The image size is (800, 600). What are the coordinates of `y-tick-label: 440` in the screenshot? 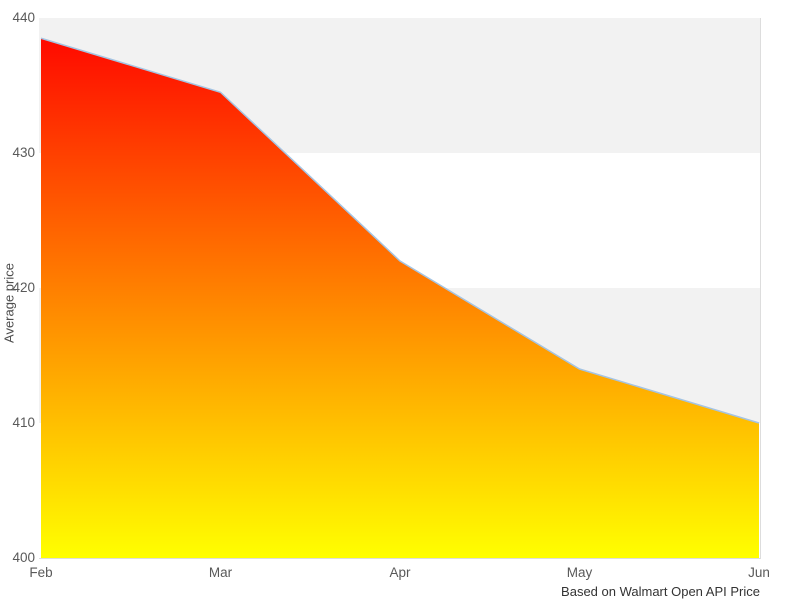 It's located at (23, 17).